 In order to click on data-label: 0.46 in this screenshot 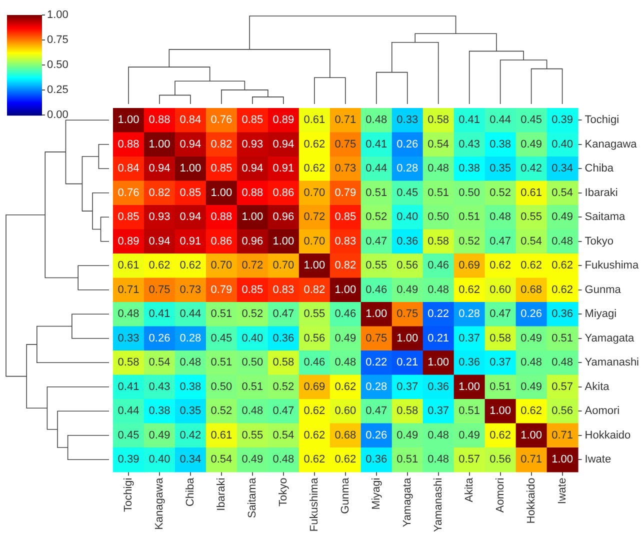, I will do `click(315, 362)`.